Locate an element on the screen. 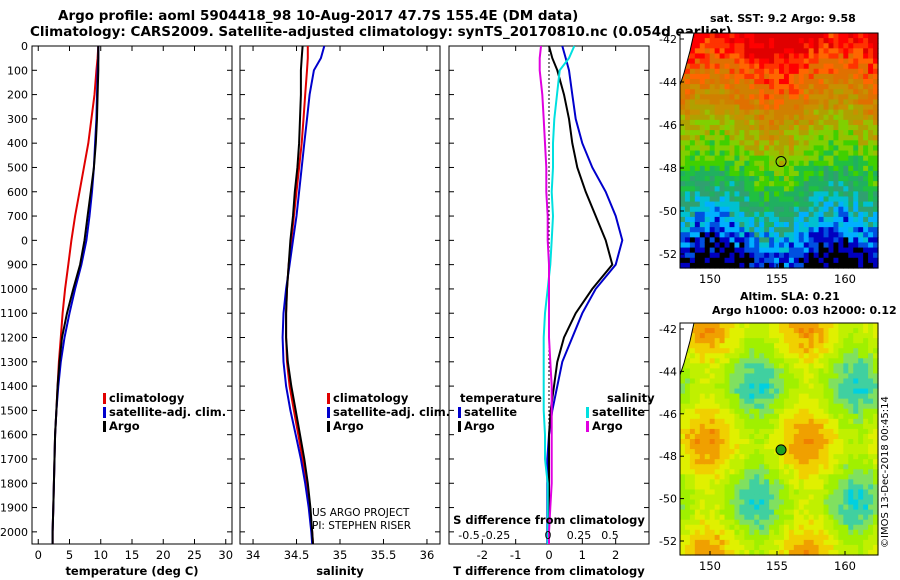  x-tick-label: 0 is located at coordinates (548, 555).